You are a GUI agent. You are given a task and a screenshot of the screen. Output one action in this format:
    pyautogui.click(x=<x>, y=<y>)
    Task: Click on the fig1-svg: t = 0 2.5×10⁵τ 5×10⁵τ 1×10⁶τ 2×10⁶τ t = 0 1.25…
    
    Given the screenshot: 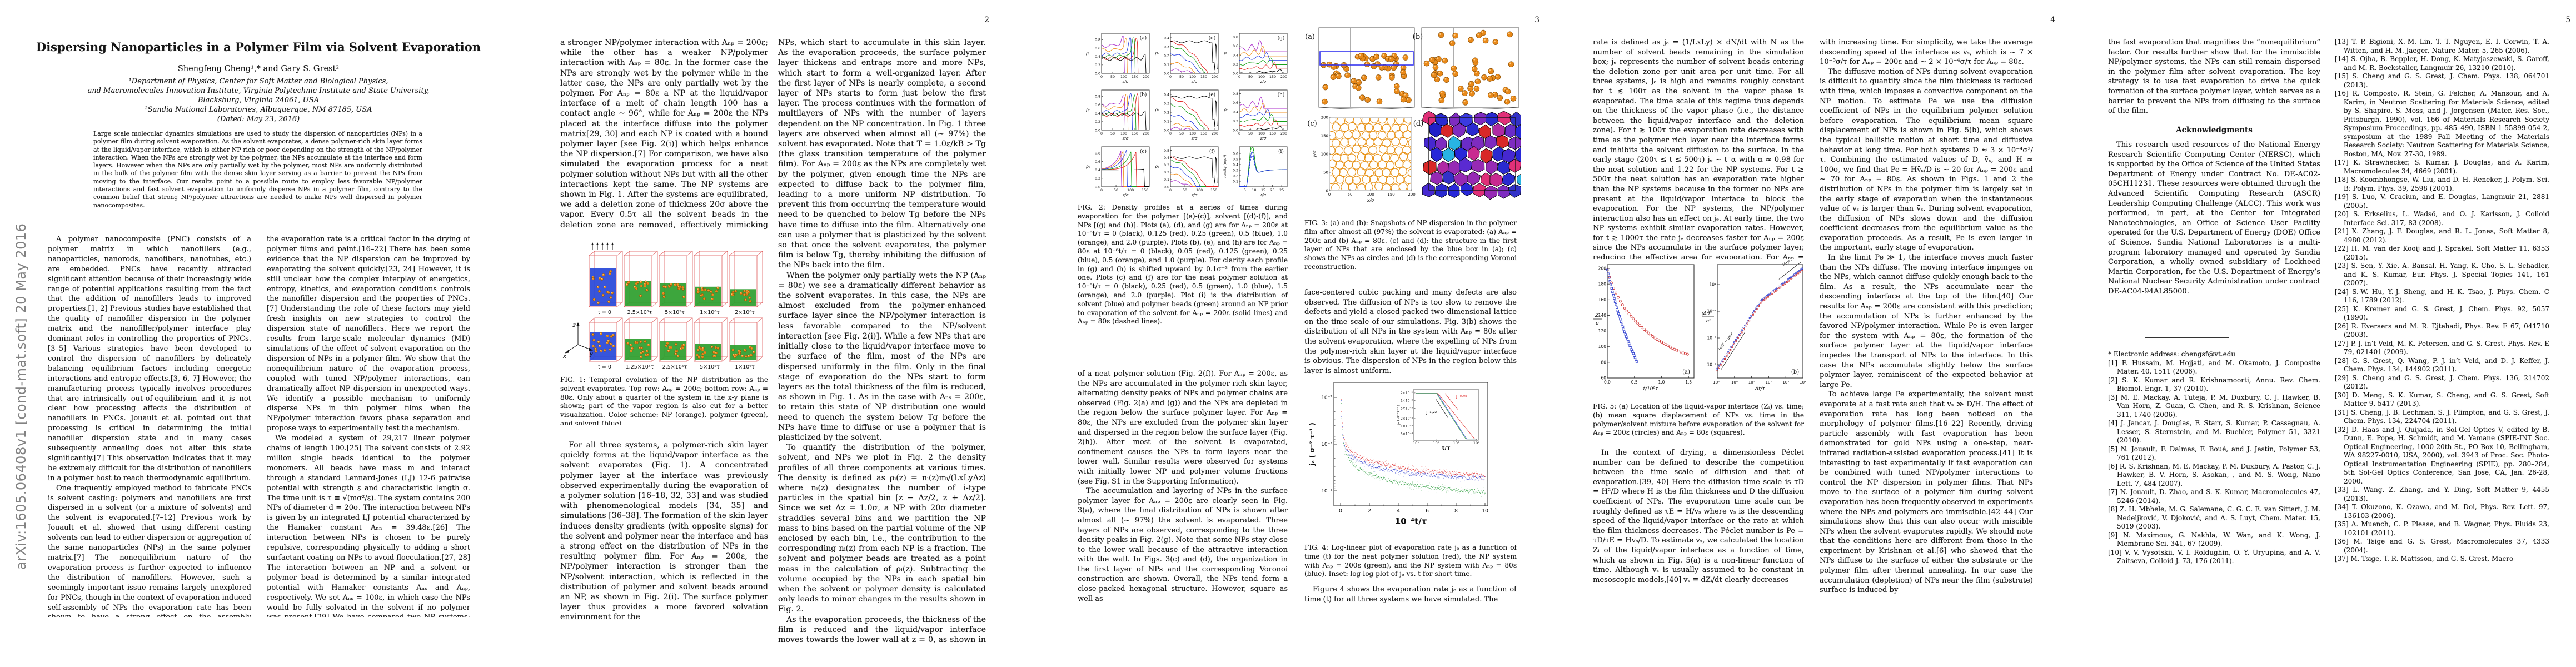 What is the action you would take?
    pyautogui.click(x=662, y=306)
    